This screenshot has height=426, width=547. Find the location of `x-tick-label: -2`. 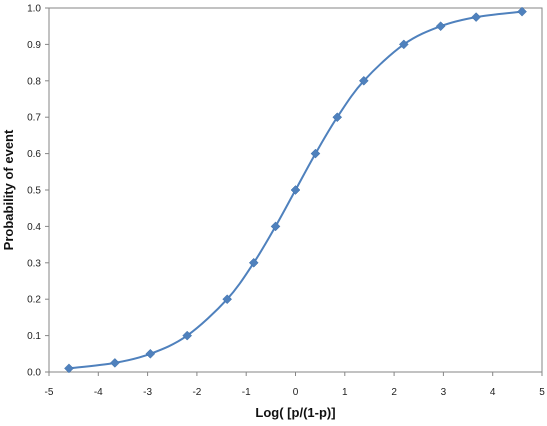

x-tick-label: -2 is located at coordinates (196, 392).